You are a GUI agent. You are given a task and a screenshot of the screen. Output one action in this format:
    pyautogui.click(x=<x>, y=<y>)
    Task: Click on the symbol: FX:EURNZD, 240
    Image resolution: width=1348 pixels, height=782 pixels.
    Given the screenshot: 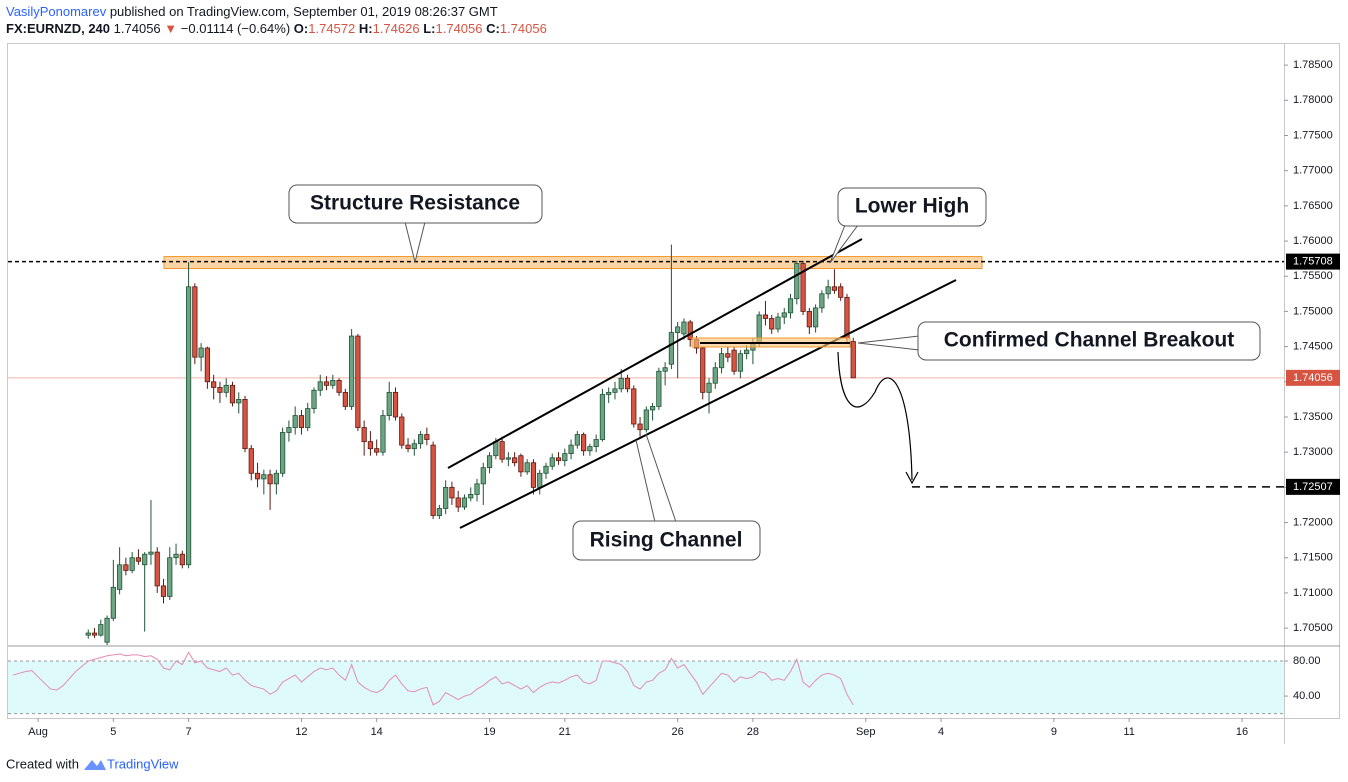 What is the action you would take?
    pyautogui.click(x=58, y=28)
    